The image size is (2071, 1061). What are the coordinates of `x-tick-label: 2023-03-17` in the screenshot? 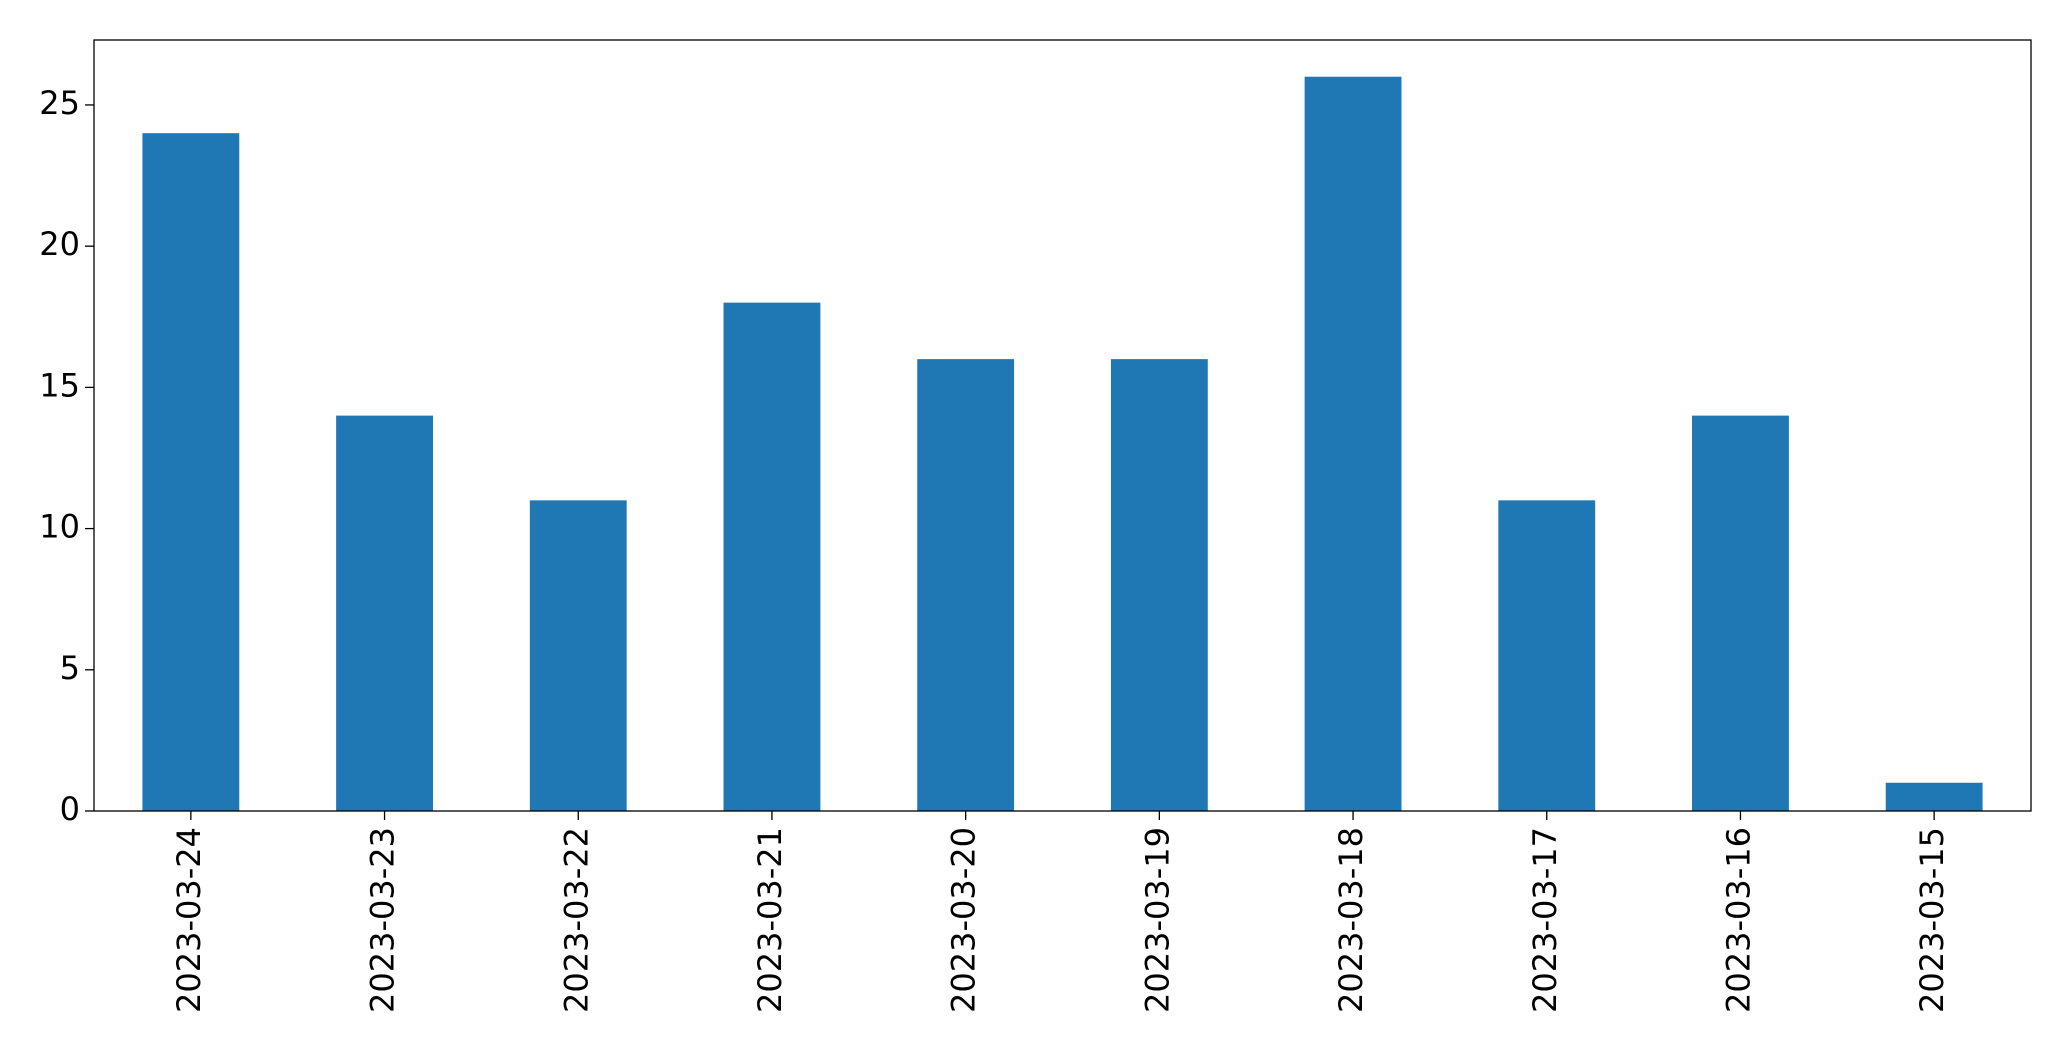 It's located at (1545, 920).